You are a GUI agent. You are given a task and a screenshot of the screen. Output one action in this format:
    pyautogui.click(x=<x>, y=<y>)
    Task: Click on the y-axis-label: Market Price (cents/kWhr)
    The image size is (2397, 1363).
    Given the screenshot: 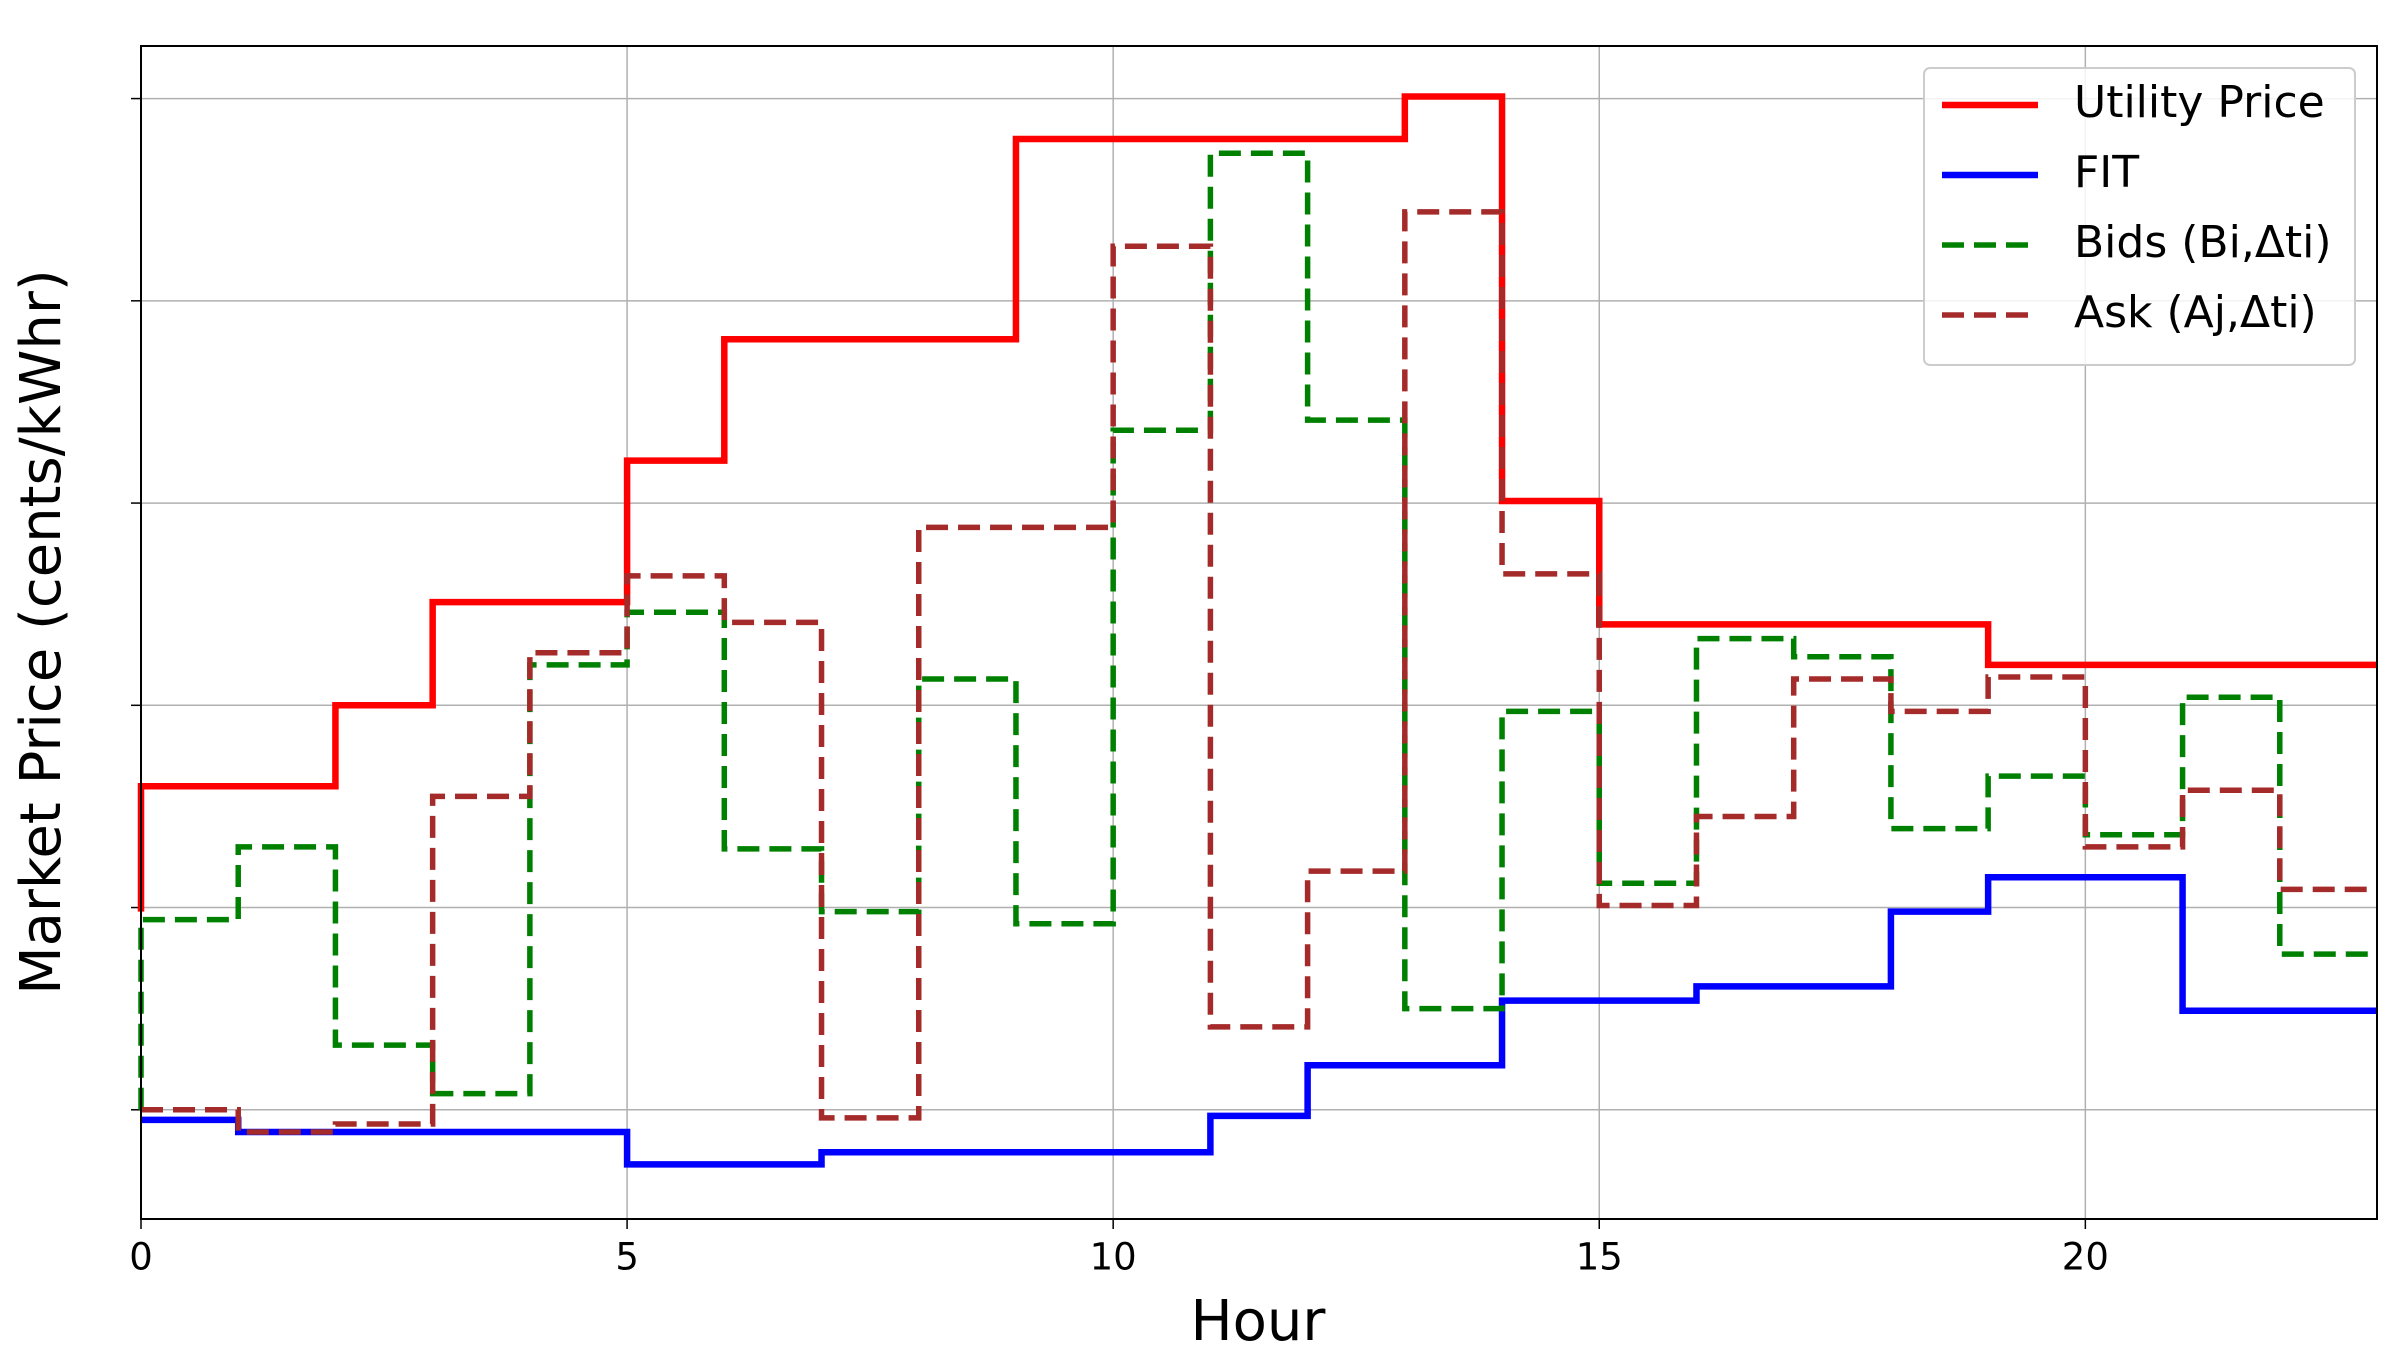 What is the action you would take?
    pyautogui.click(x=41, y=631)
    